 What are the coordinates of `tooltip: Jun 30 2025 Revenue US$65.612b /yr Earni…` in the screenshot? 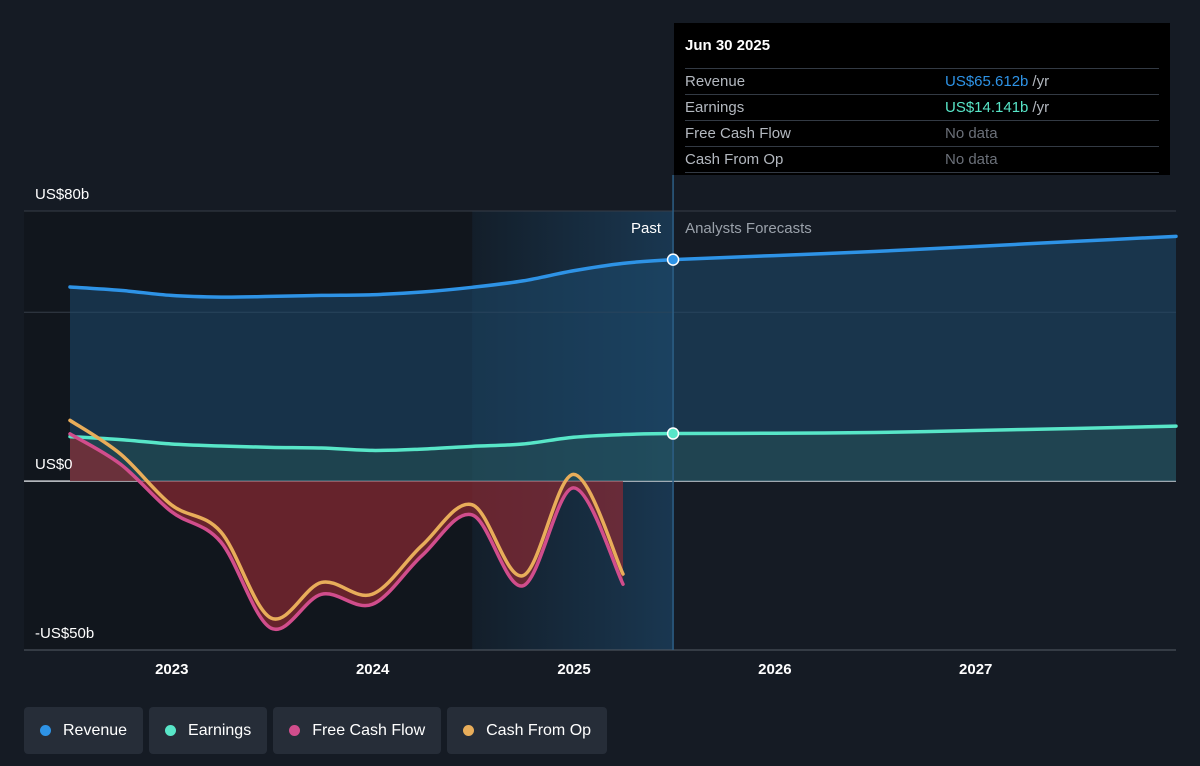 It's located at (922, 99).